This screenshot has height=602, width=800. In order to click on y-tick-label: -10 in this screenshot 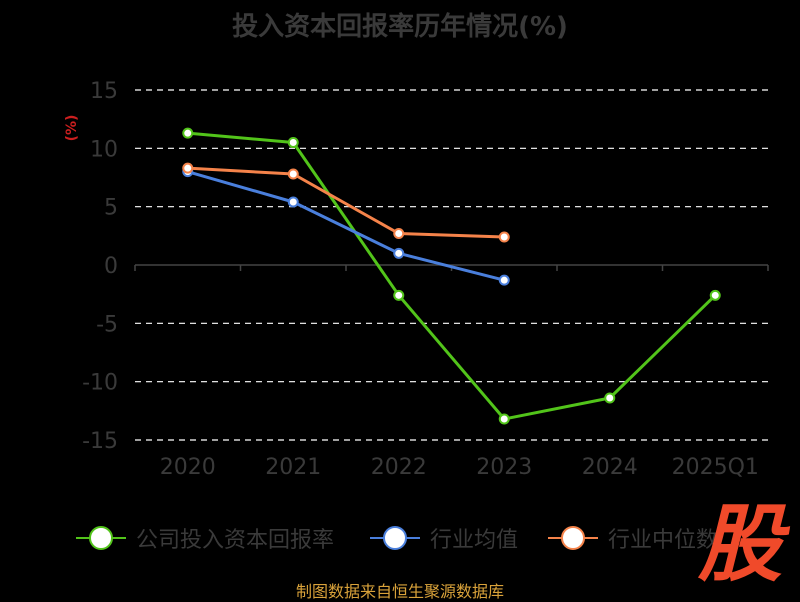, I will do `click(100, 383)`.